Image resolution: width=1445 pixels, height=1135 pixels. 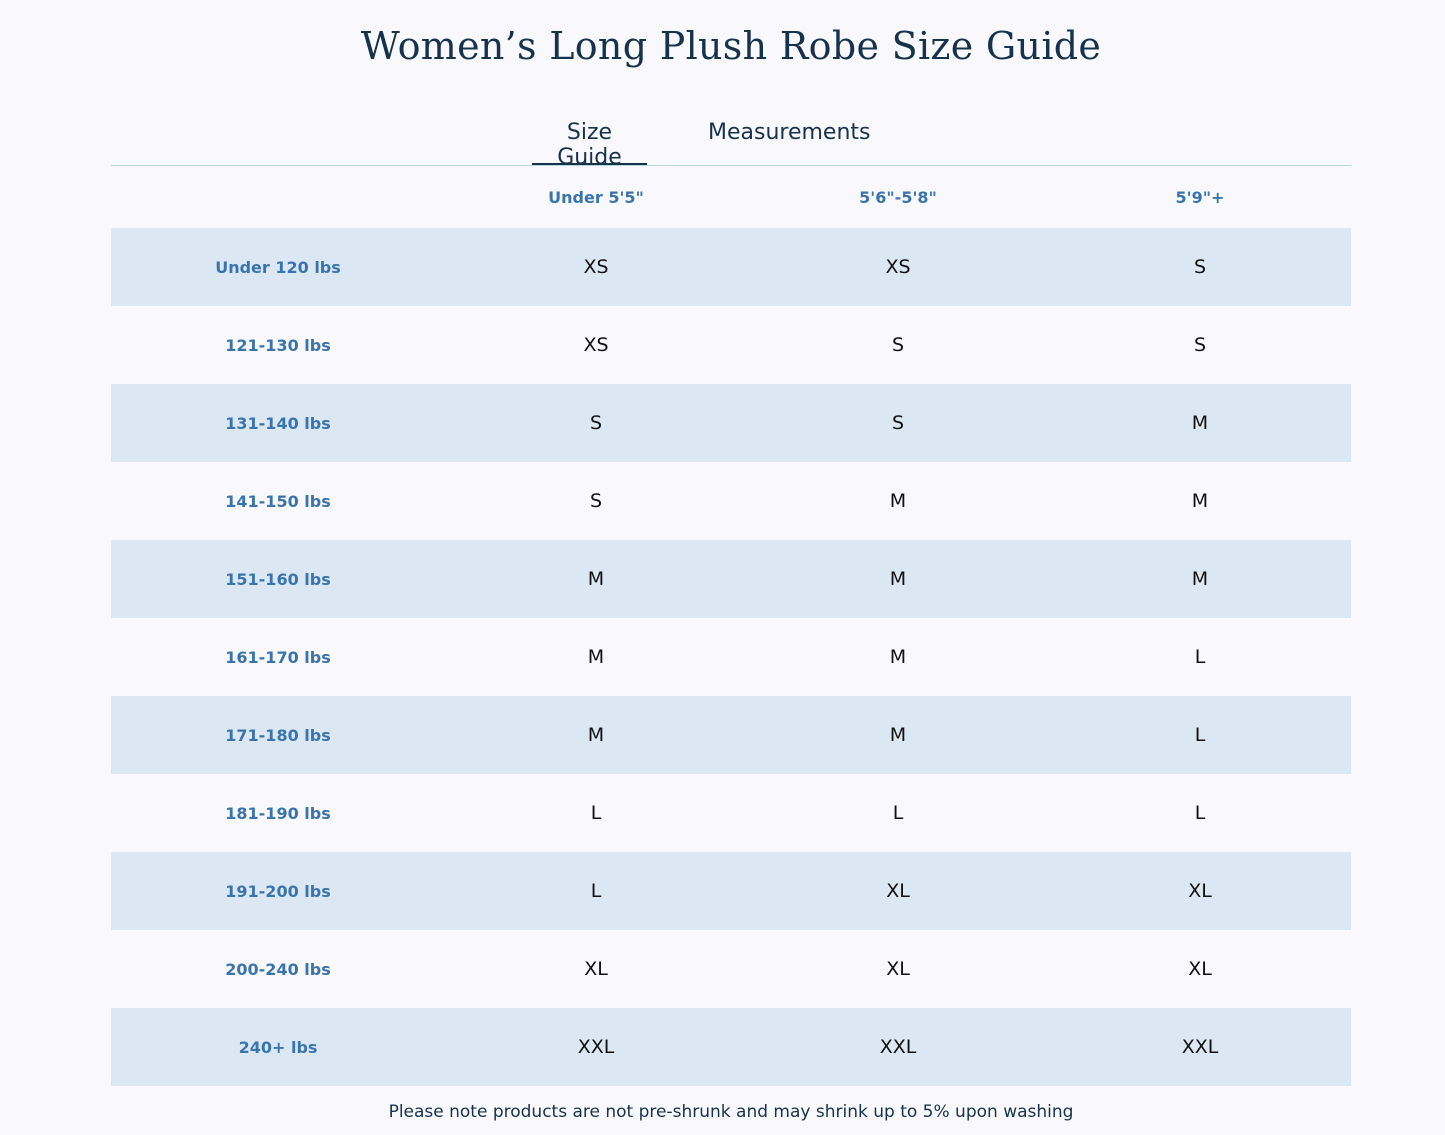 I want to click on table-row: 171-180 lbs M M L, so click(x=731, y=735).